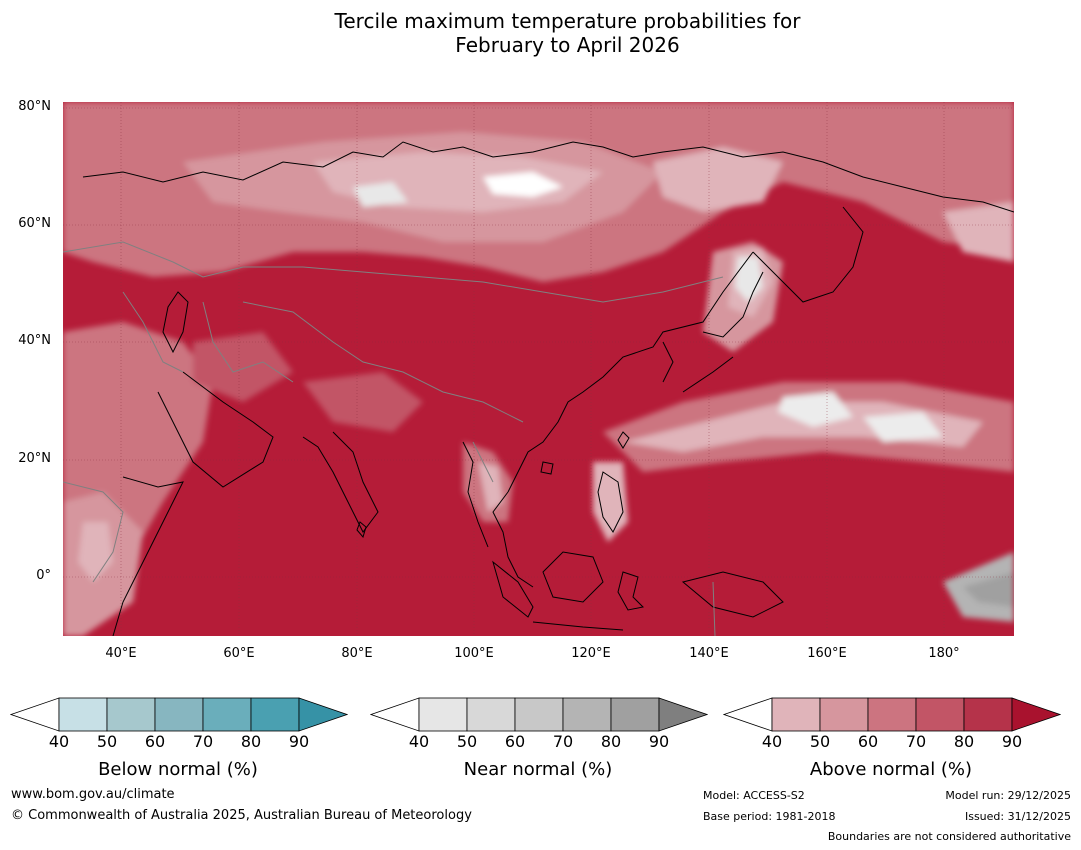 The image size is (1081, 850). I want to click on lat-label-80n: 80°N, so click(34, 106).